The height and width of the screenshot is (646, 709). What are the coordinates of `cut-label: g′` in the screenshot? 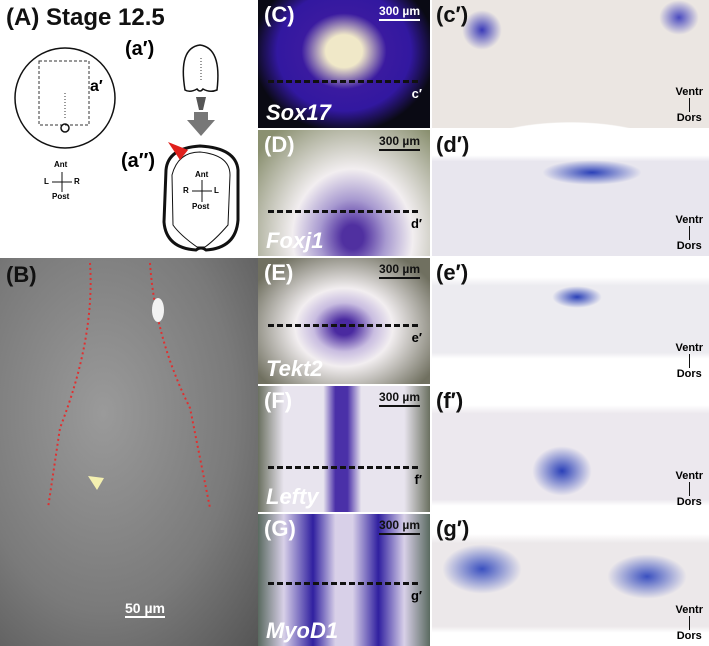 It's located at (416, 595).